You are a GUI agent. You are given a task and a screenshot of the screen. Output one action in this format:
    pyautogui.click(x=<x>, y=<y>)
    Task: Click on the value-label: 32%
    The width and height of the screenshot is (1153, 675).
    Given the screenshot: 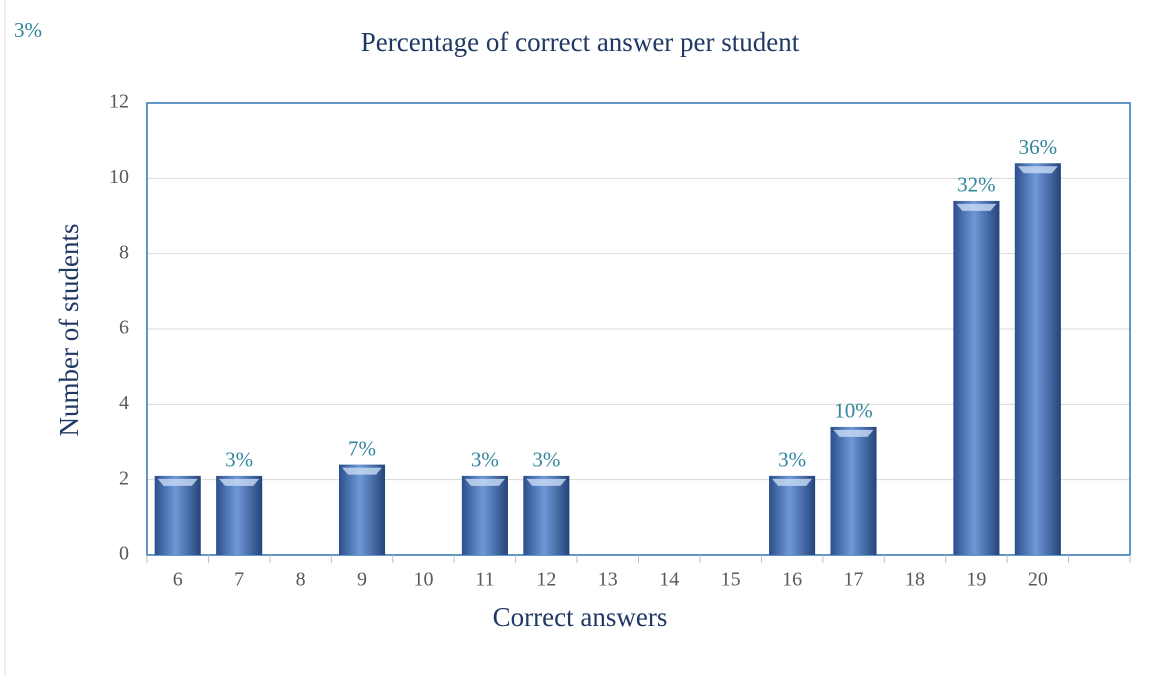 What is the action you would take?
    pyautogui.click(x=976, y=185)
    